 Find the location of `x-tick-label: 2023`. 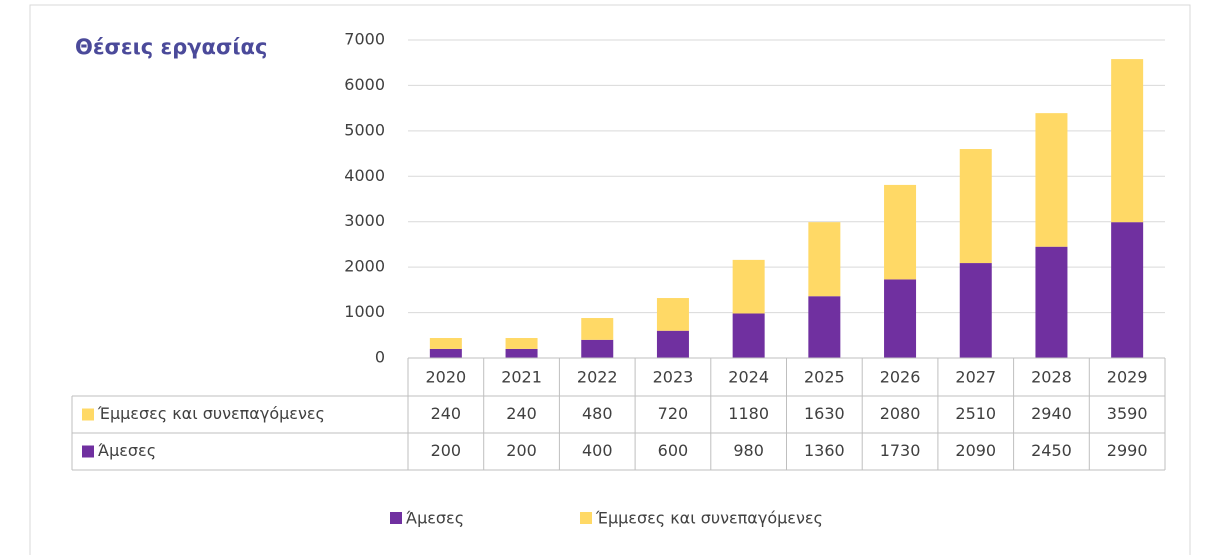

x-tick-label: 2023 is located at coordinates (673, 377).